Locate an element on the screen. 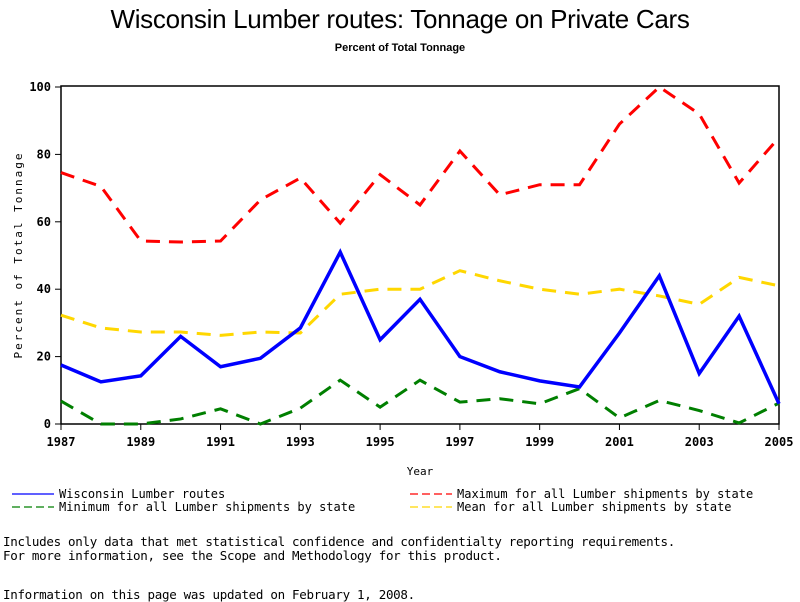 Image resolution: width=800 pixels, height=602 pixels. x-tick-label: 1987 is located at coordinates (61, 442).